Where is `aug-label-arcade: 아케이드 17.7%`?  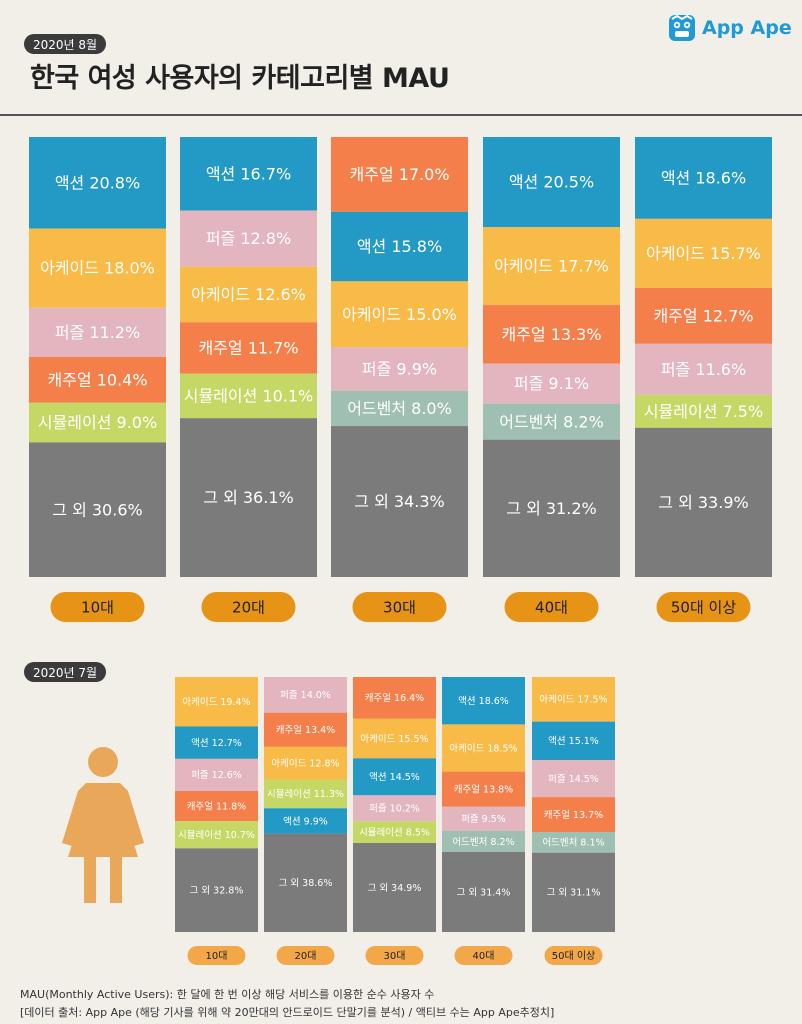 aug-label-arcade: 아케이드 17.7% is located at coordinates (551, 266).